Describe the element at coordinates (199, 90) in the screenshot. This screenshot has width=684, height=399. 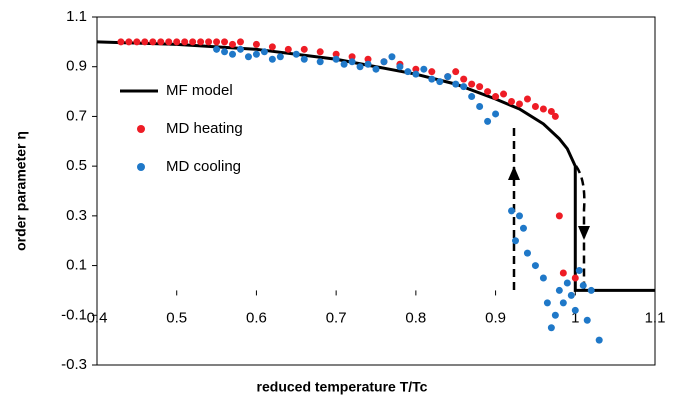
I see `legend-label: MF model` at that location.